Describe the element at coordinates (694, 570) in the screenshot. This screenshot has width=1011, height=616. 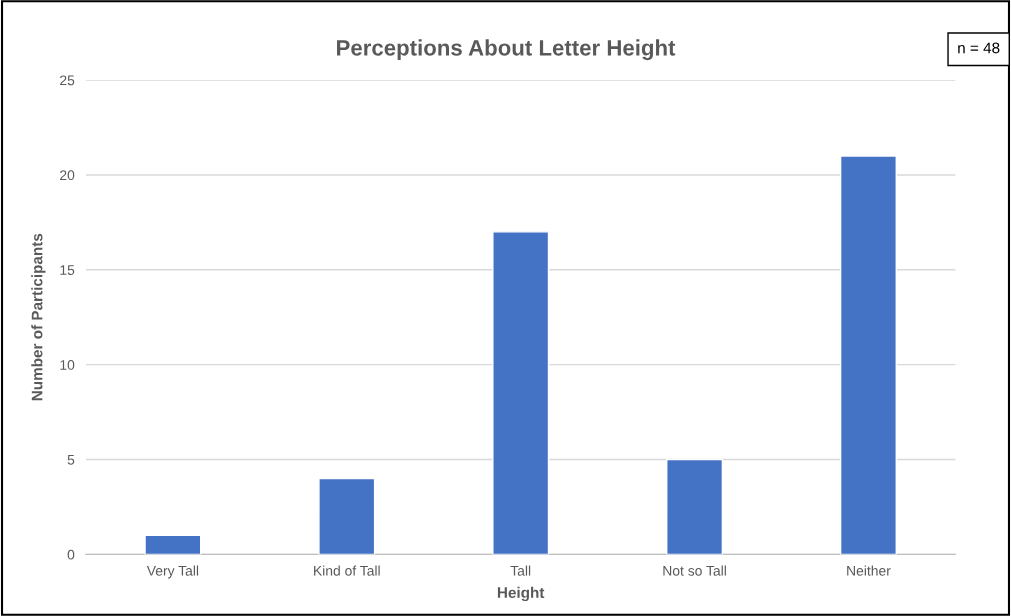
I see `x-tick-label: Not so Tall` at that location.